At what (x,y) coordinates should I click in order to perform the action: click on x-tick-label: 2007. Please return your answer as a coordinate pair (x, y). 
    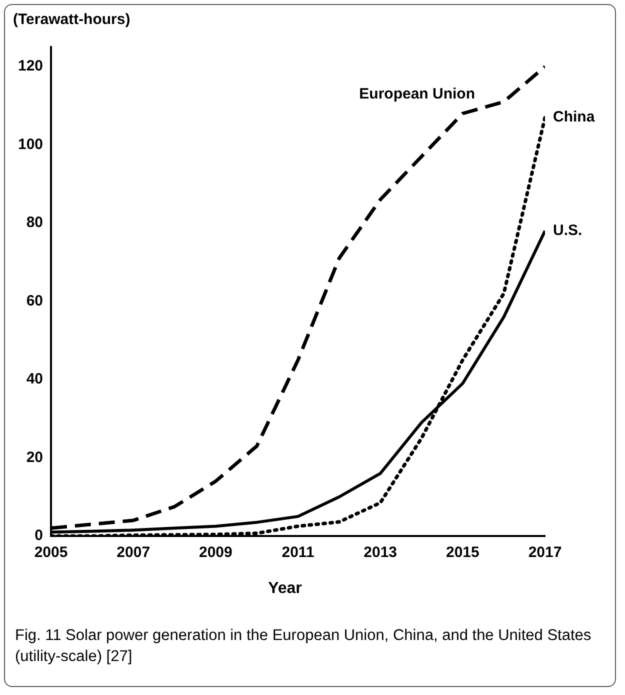
    Looking at the image, I should click on (133, 553).